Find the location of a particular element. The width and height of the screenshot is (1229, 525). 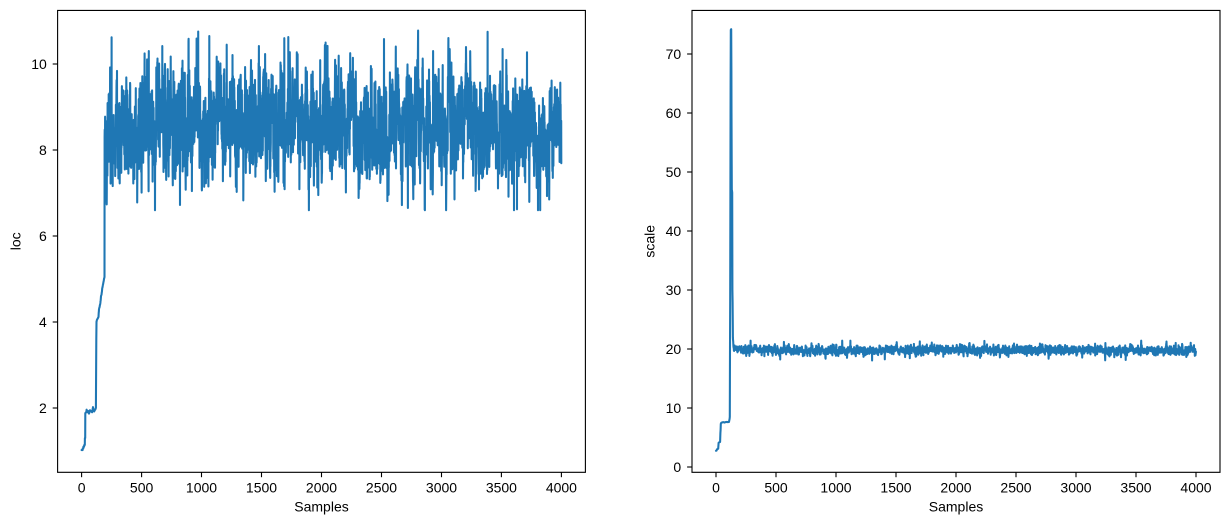

svg-text: 8 is located at coordinates (43, 150).